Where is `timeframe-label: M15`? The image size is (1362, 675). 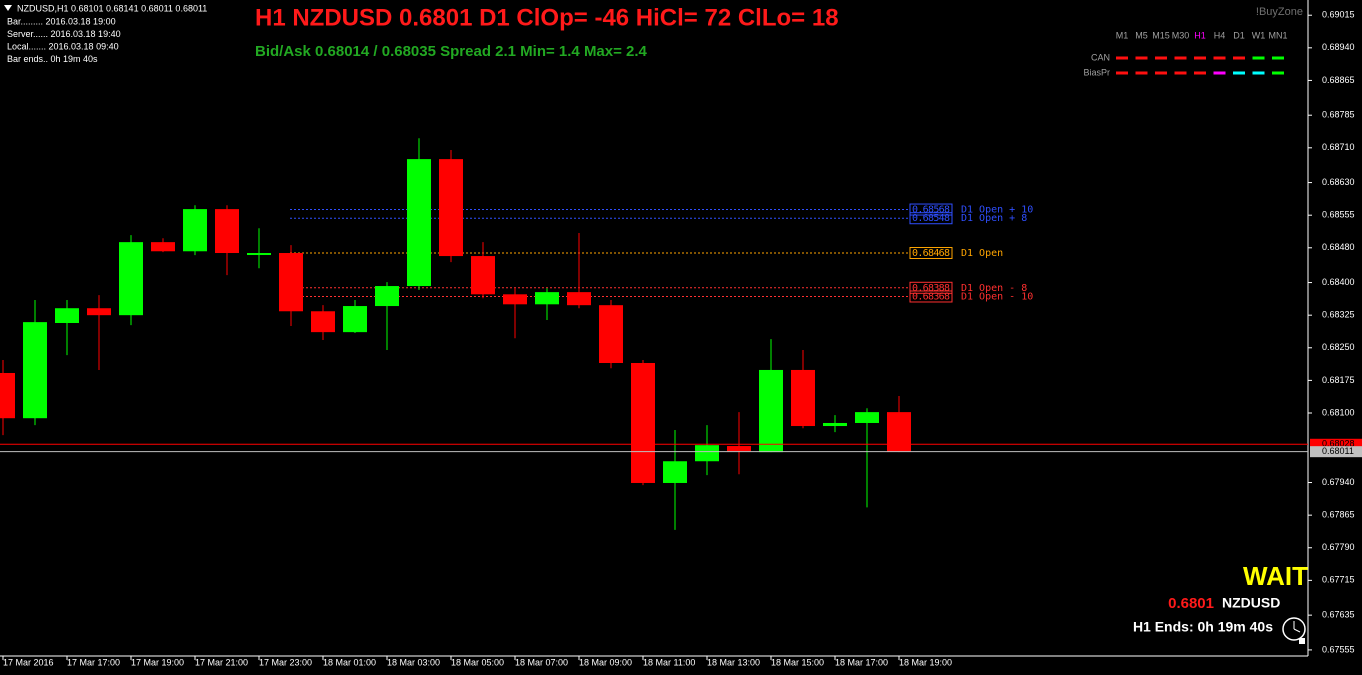
timeframe-label: M15 is located at coordinates (1161, 35).